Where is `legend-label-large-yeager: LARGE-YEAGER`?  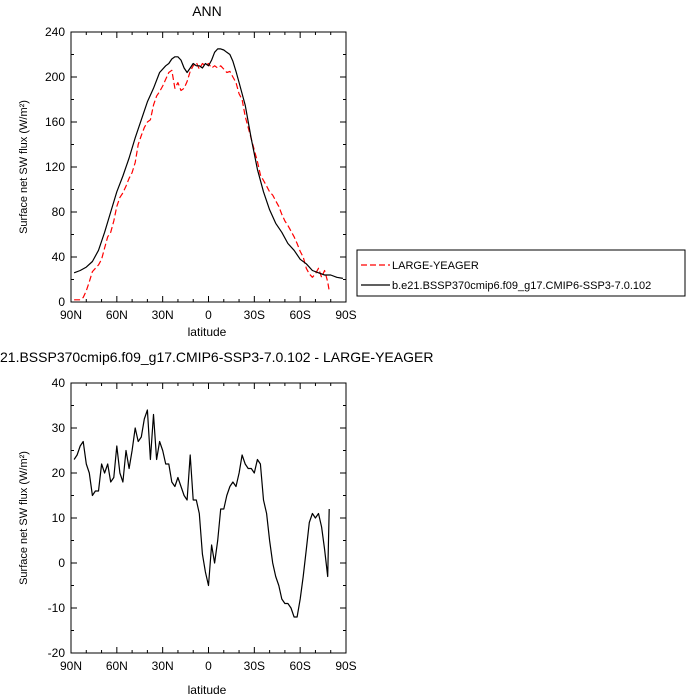
legend-label-large-yeager: LARGE-YEAGER is located at coordinates (435, 266).